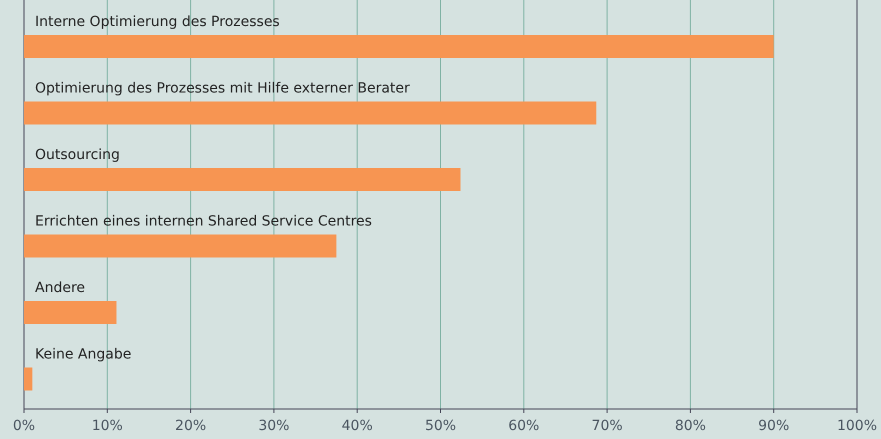 This screenshot has width=881, height=439. What do you see at coordinates (24, 426) in the screenshot?
I see `x-tick-label: 0%` at bounding box center [24, 426].